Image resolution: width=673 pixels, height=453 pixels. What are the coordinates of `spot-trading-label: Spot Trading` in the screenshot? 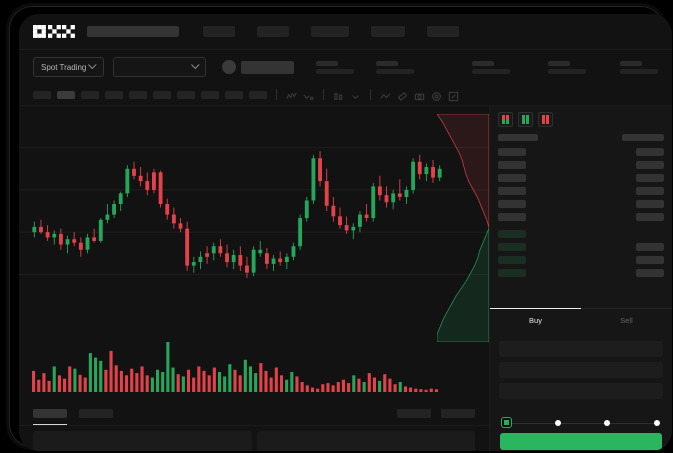 It's located at (64, 67).